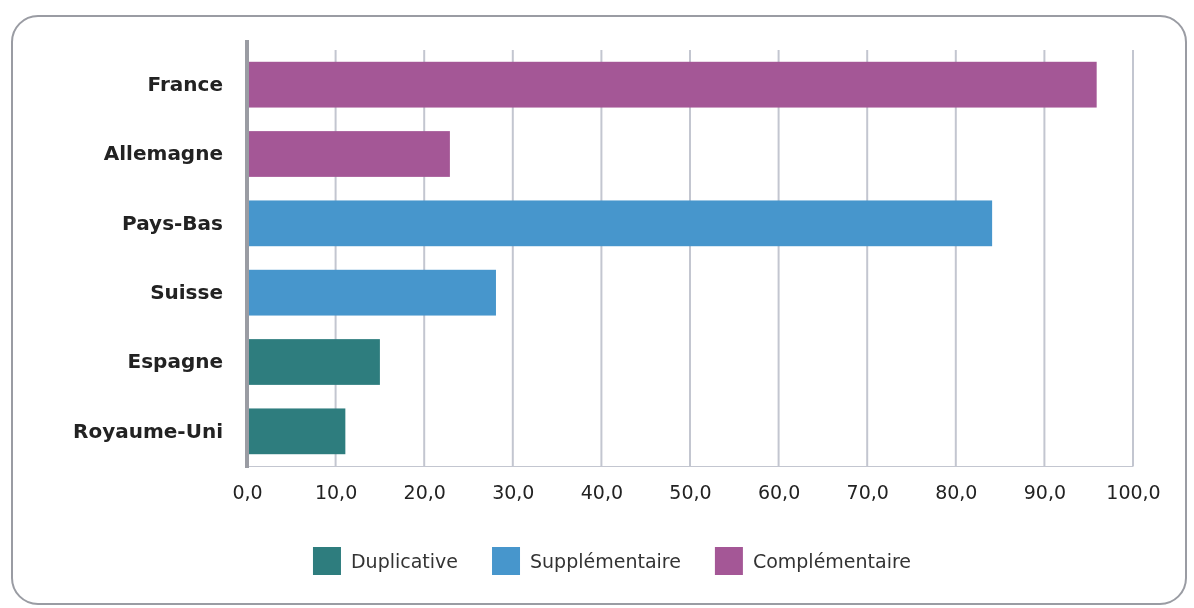  What do you see at coordinates (172, 222) in the screenshot?
I see `y-tick-label: Pays-Bas` at bounding box center [172, 222].